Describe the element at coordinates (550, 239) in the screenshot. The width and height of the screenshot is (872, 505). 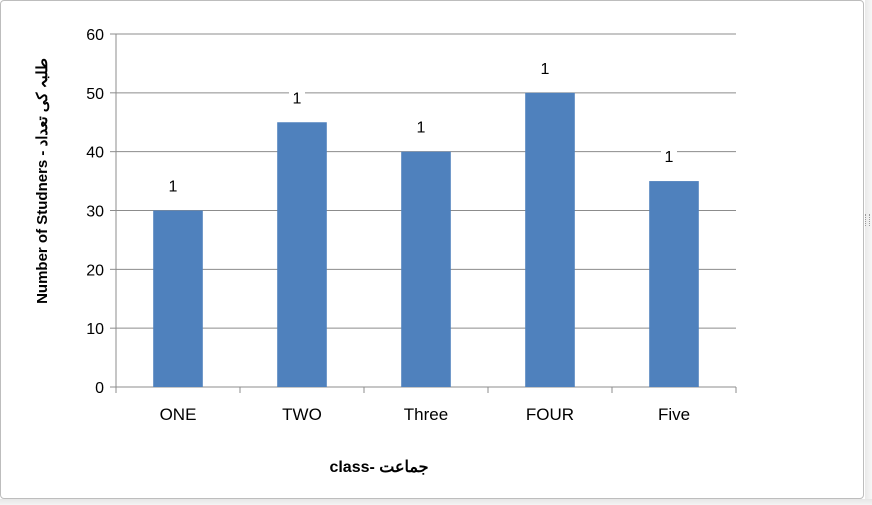
I see `bar-four` at that location.